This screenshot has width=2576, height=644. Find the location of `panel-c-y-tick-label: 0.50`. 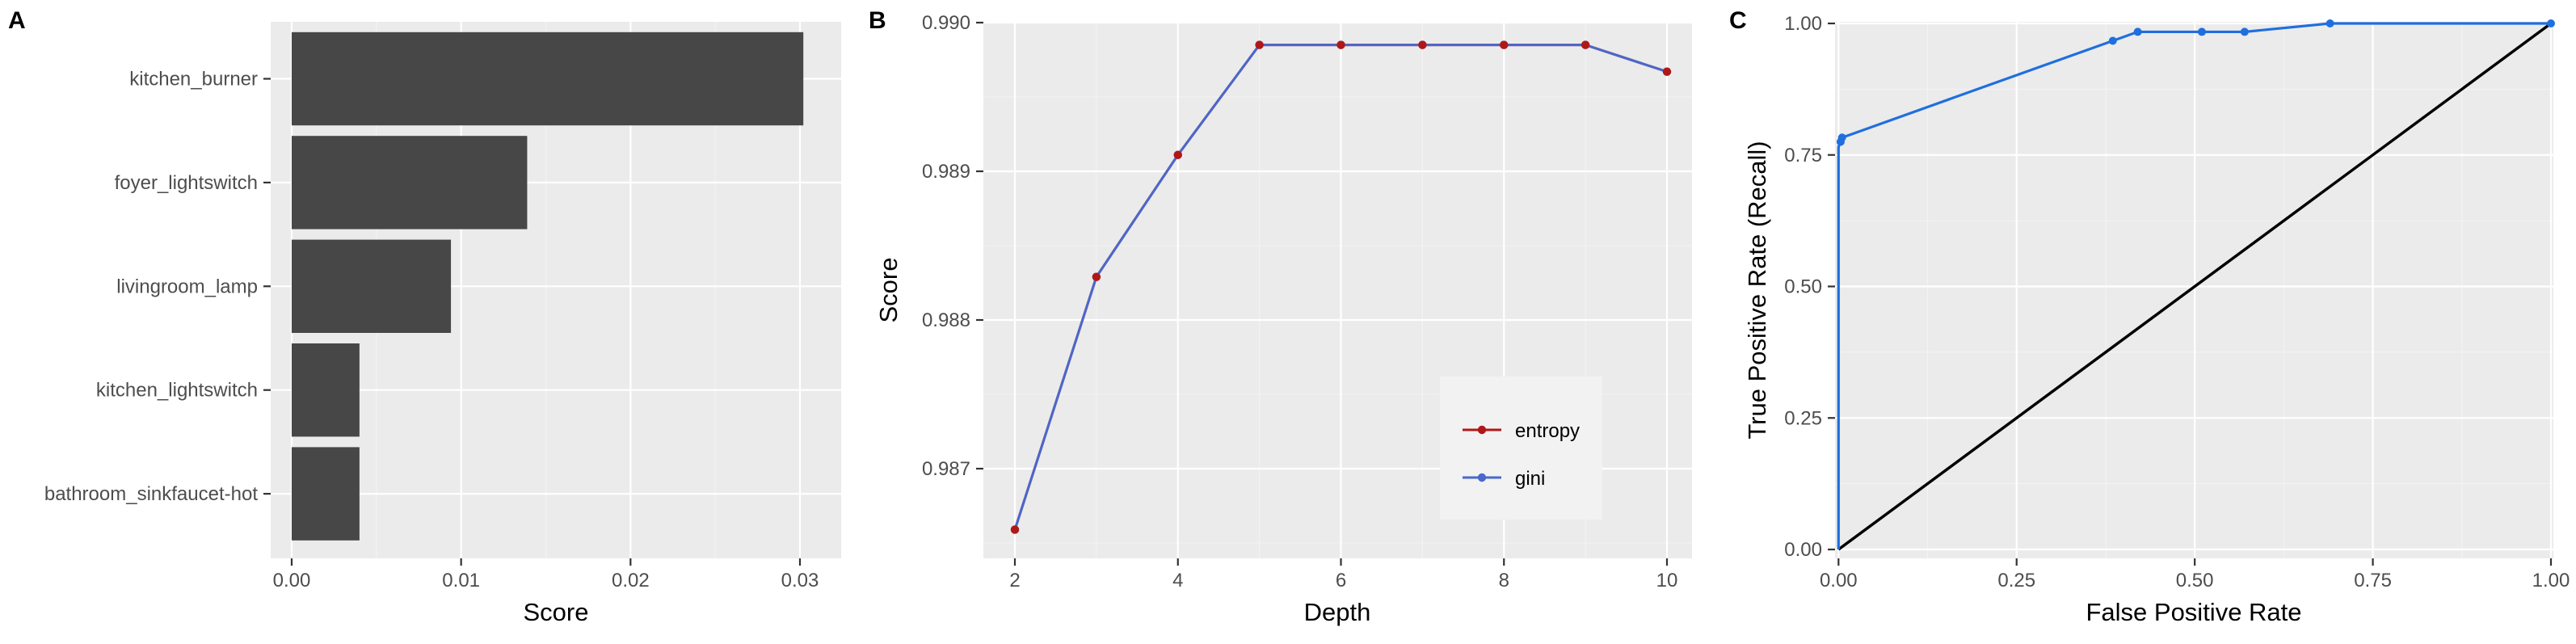

panel-c-y-tick-label: 0.50 is located at coordinates (1803, 287).